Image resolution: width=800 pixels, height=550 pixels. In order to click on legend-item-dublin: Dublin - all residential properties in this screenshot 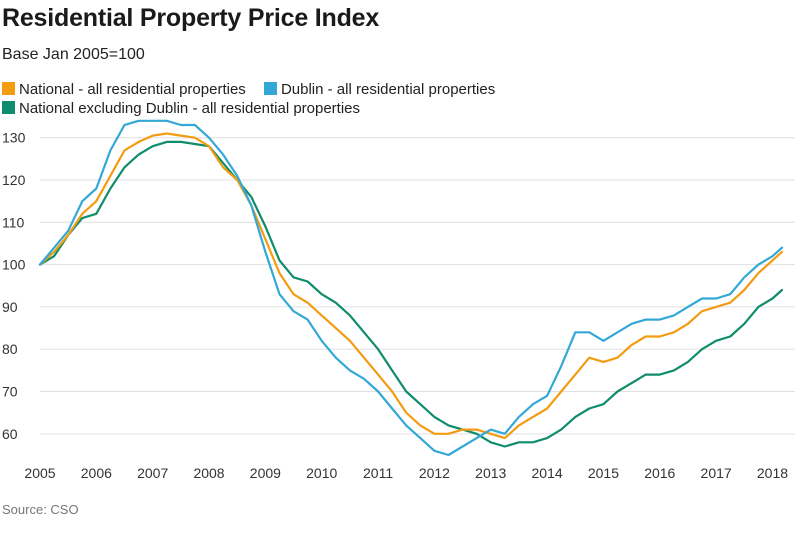, I will do `click(379, 89)`.